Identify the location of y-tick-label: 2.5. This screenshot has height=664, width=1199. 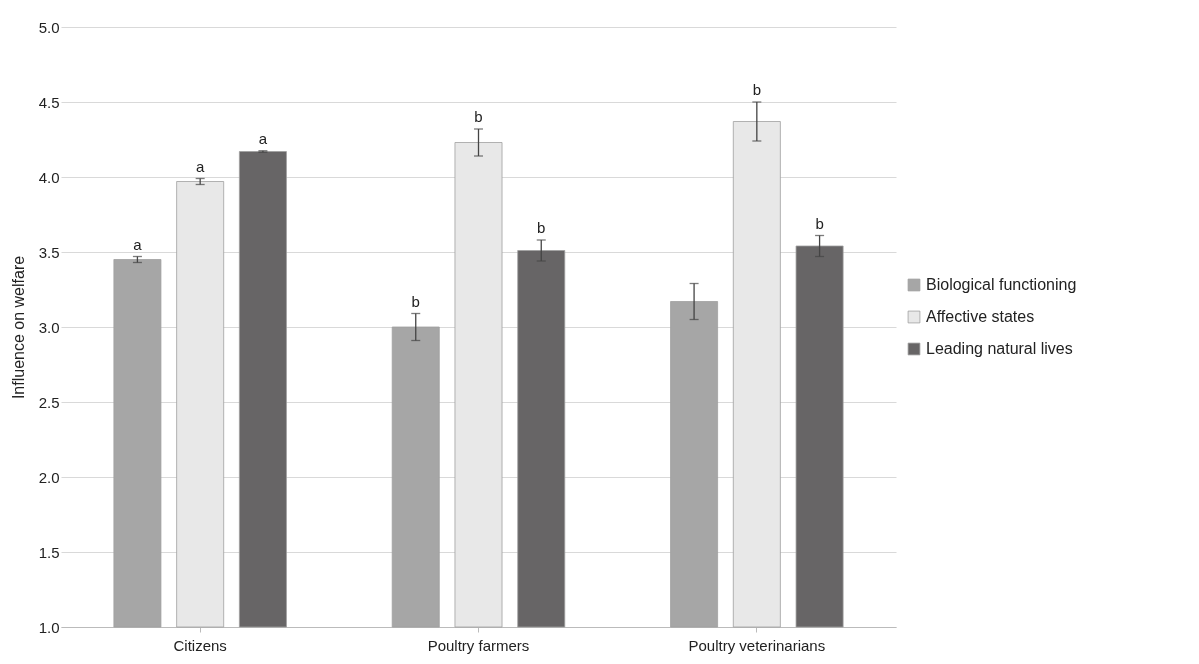
(49, 402).